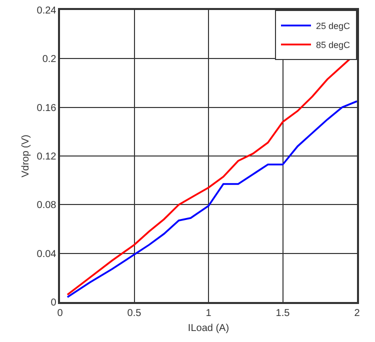 This screenshot has height=342, width=375. Describe the element at coordinates (283, 313) in the screenshot. I see `x-tick-label: 1.5` at that location.